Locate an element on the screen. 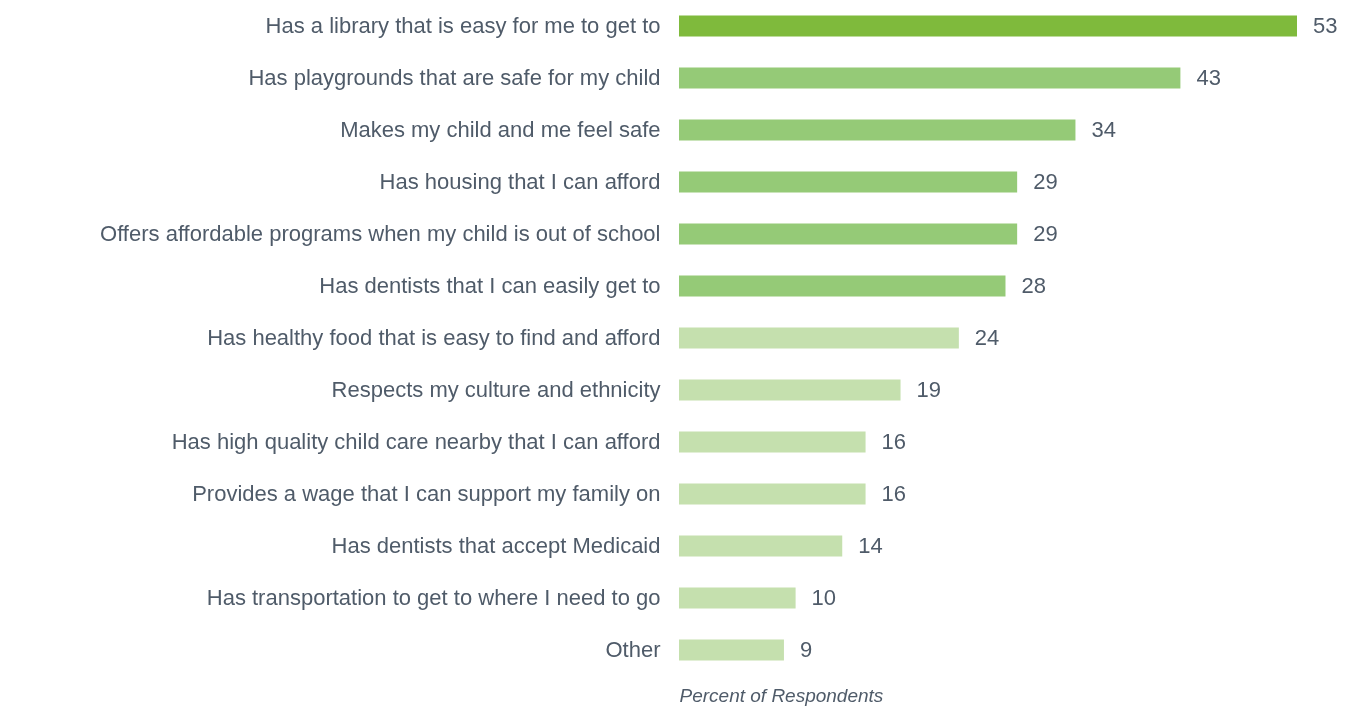 This screenshot has height=722, width=1356. x-axis-title: Percent of Respondents is located at coordinates (781, 695).